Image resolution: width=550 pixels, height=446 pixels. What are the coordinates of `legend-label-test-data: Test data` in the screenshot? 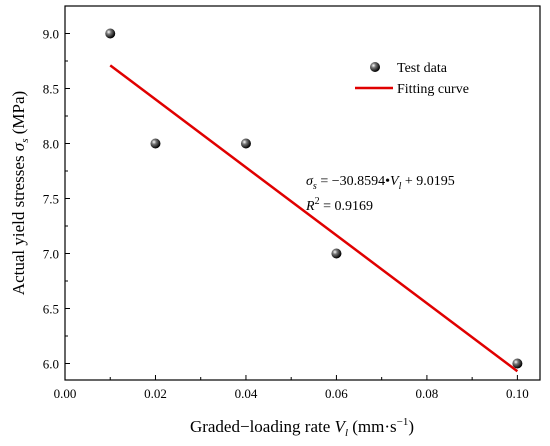 It's located at (422, 68).